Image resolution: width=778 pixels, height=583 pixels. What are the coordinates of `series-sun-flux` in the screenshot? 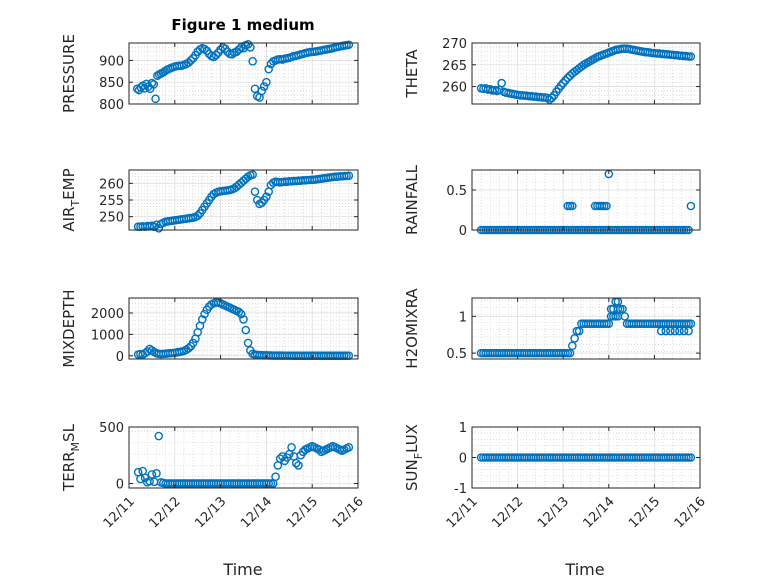 It's located at (586, 457).